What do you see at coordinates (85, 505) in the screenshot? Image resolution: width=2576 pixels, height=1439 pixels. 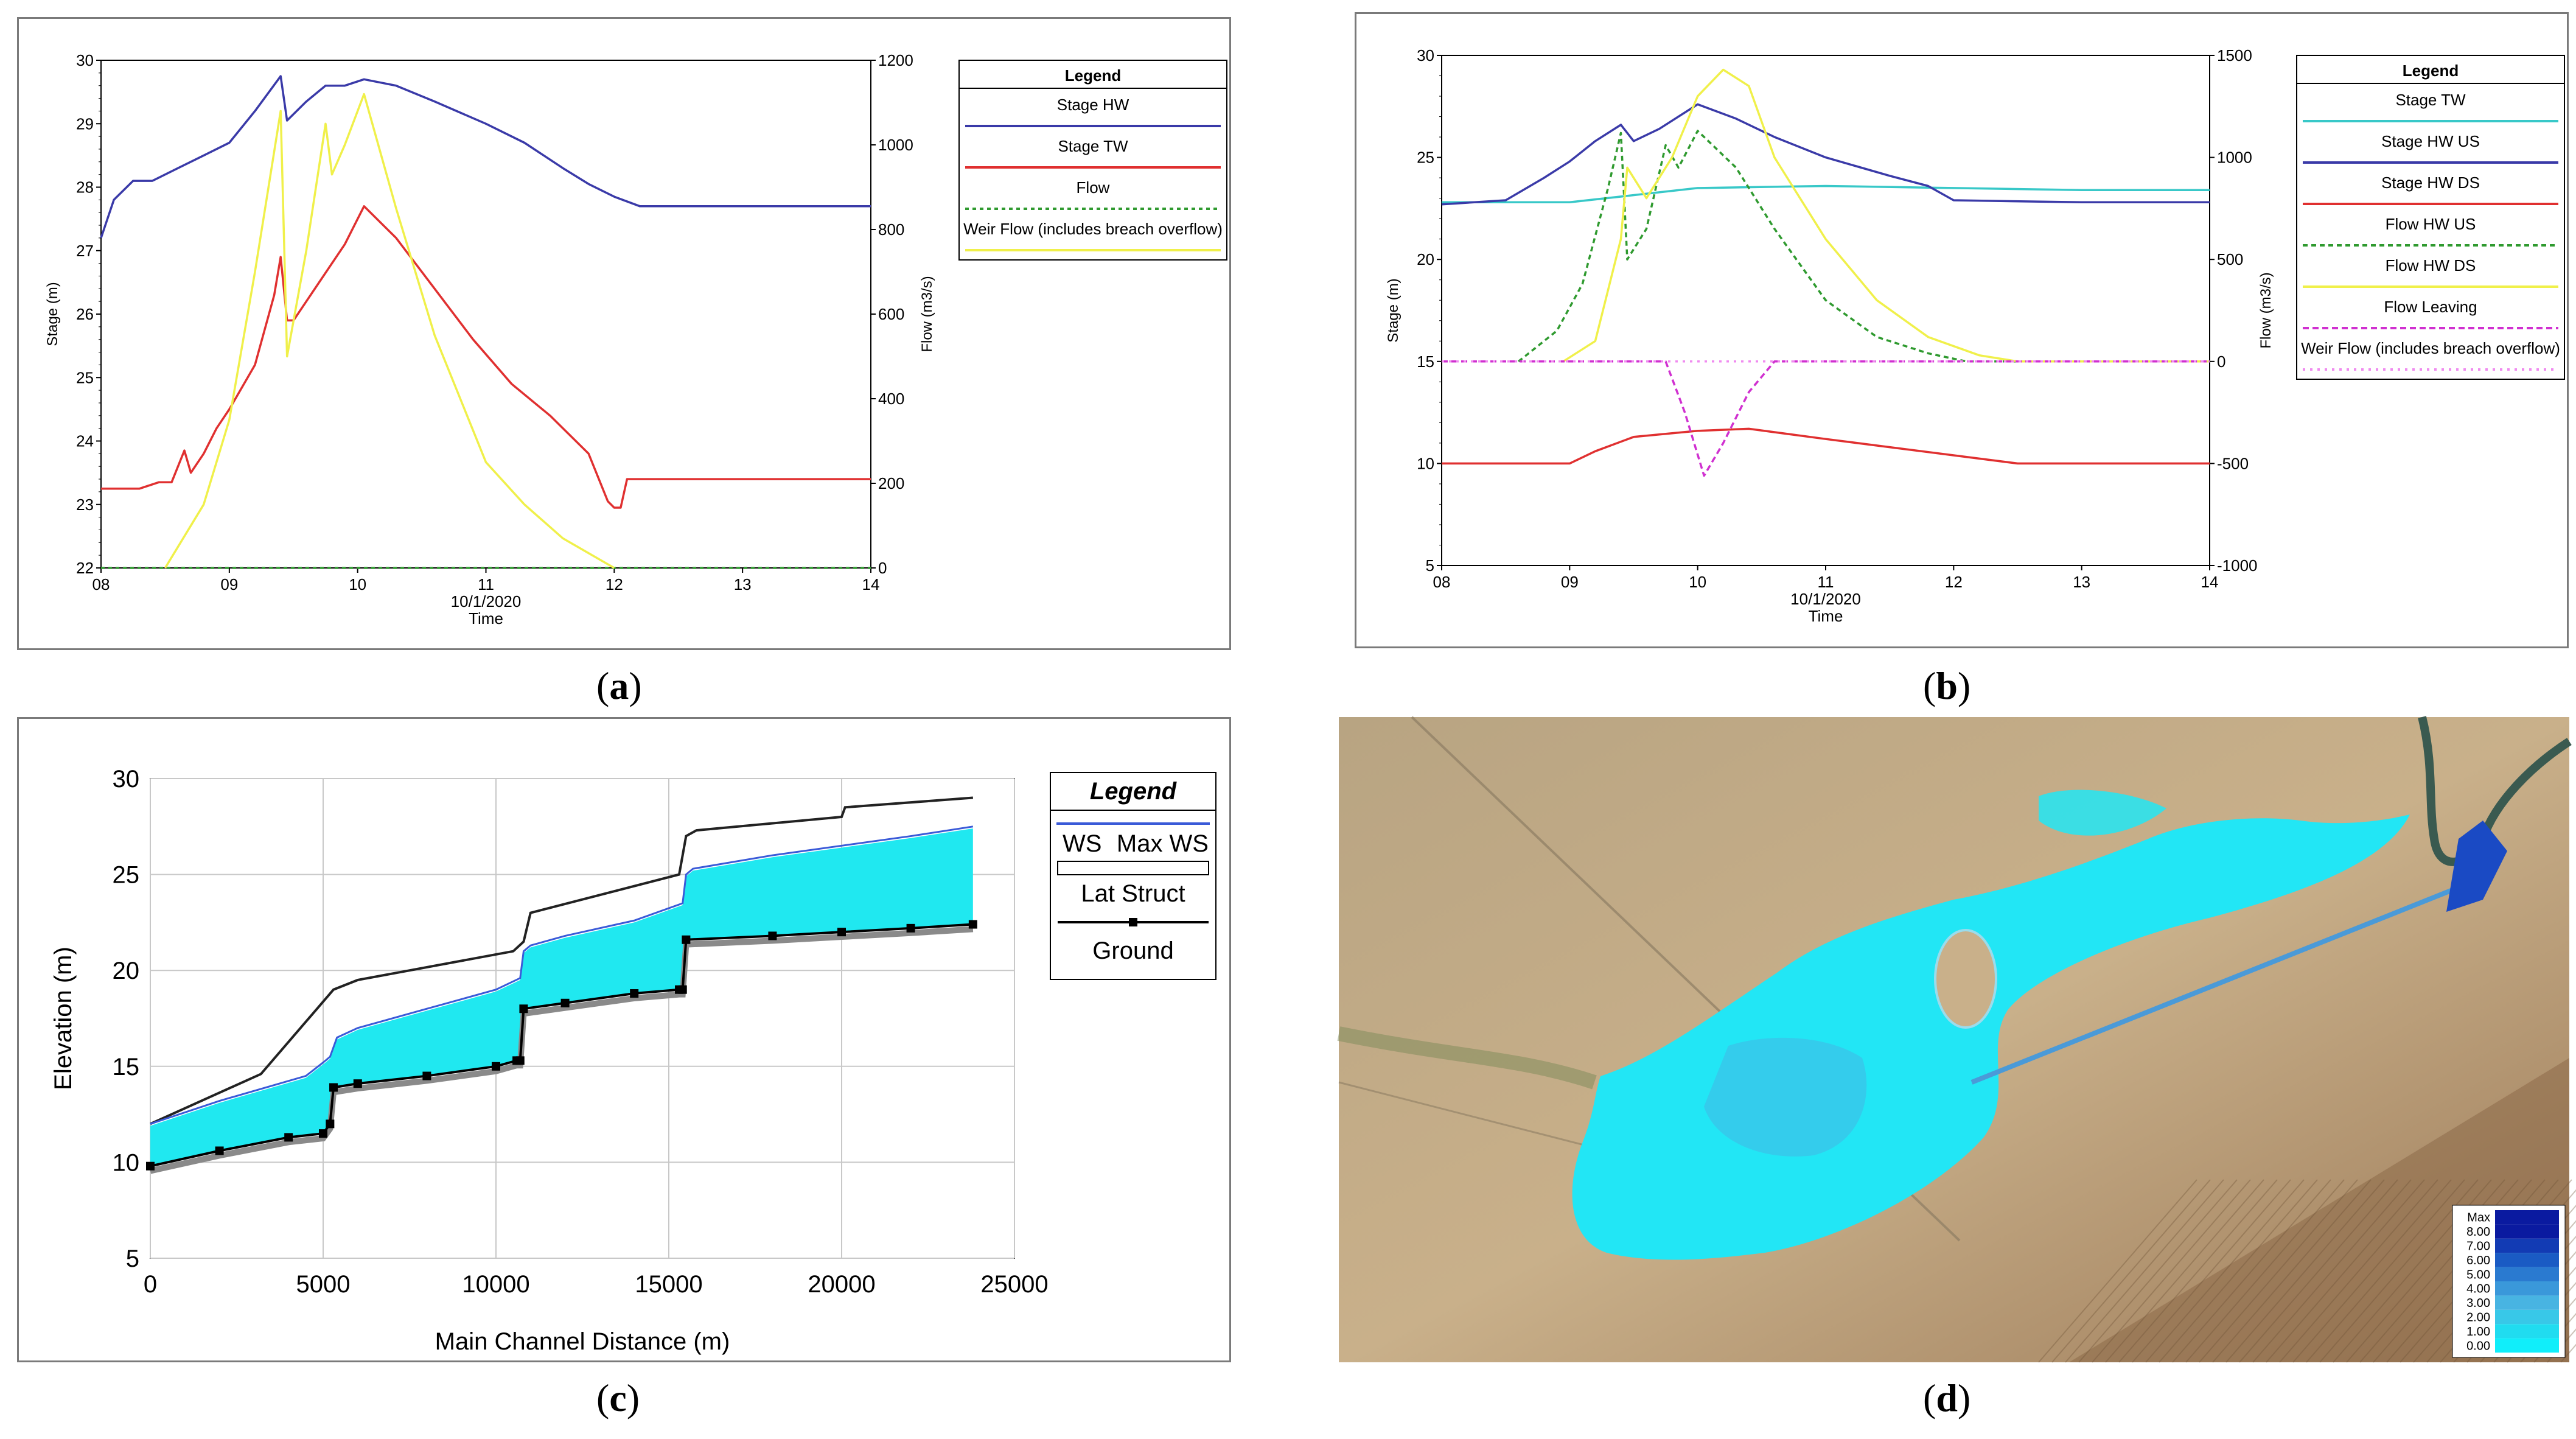 I see `y-tick-label: 23` at bounding box center [85, 505].